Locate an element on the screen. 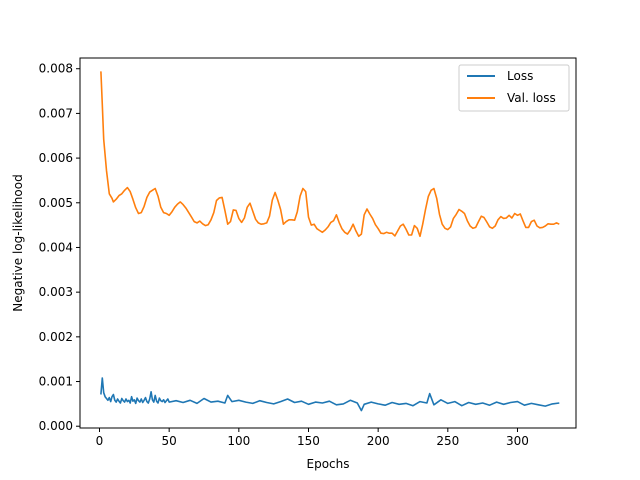 The width and height of the screenshot is (640, 480). x-tick-label: 0 is located at coordinates (100, 441).